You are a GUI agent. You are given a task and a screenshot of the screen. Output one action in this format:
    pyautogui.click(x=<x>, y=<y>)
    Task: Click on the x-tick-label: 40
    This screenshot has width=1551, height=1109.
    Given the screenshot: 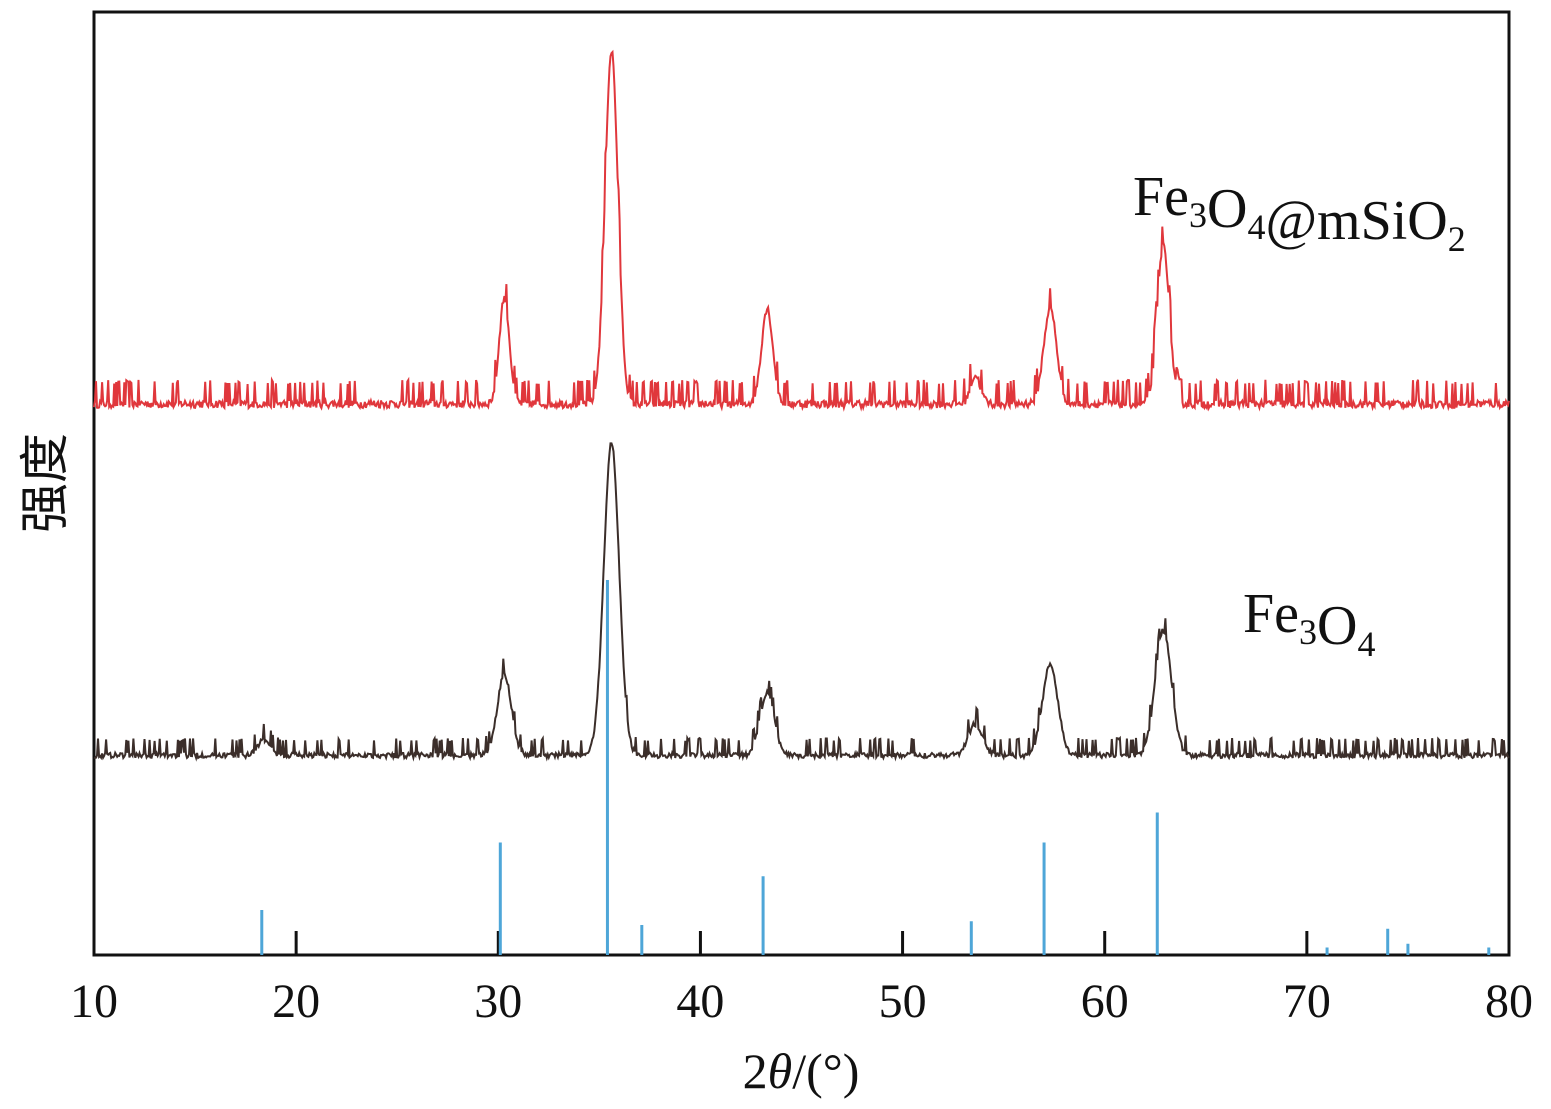 What is the action you would take?
    pyautogui.click(x=700, y=1001)
    